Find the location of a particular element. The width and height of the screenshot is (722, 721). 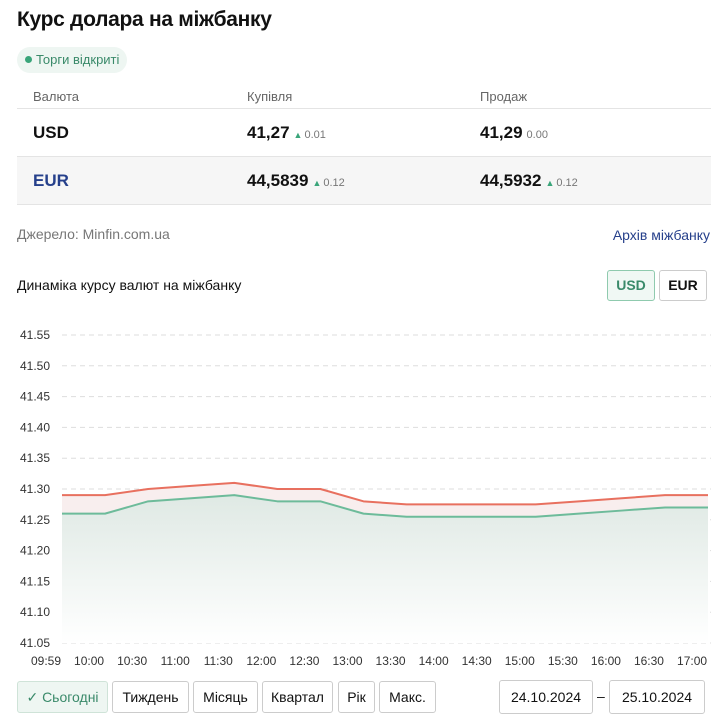

y-tick-label: 41.10 is located at coordinates (35, 612).